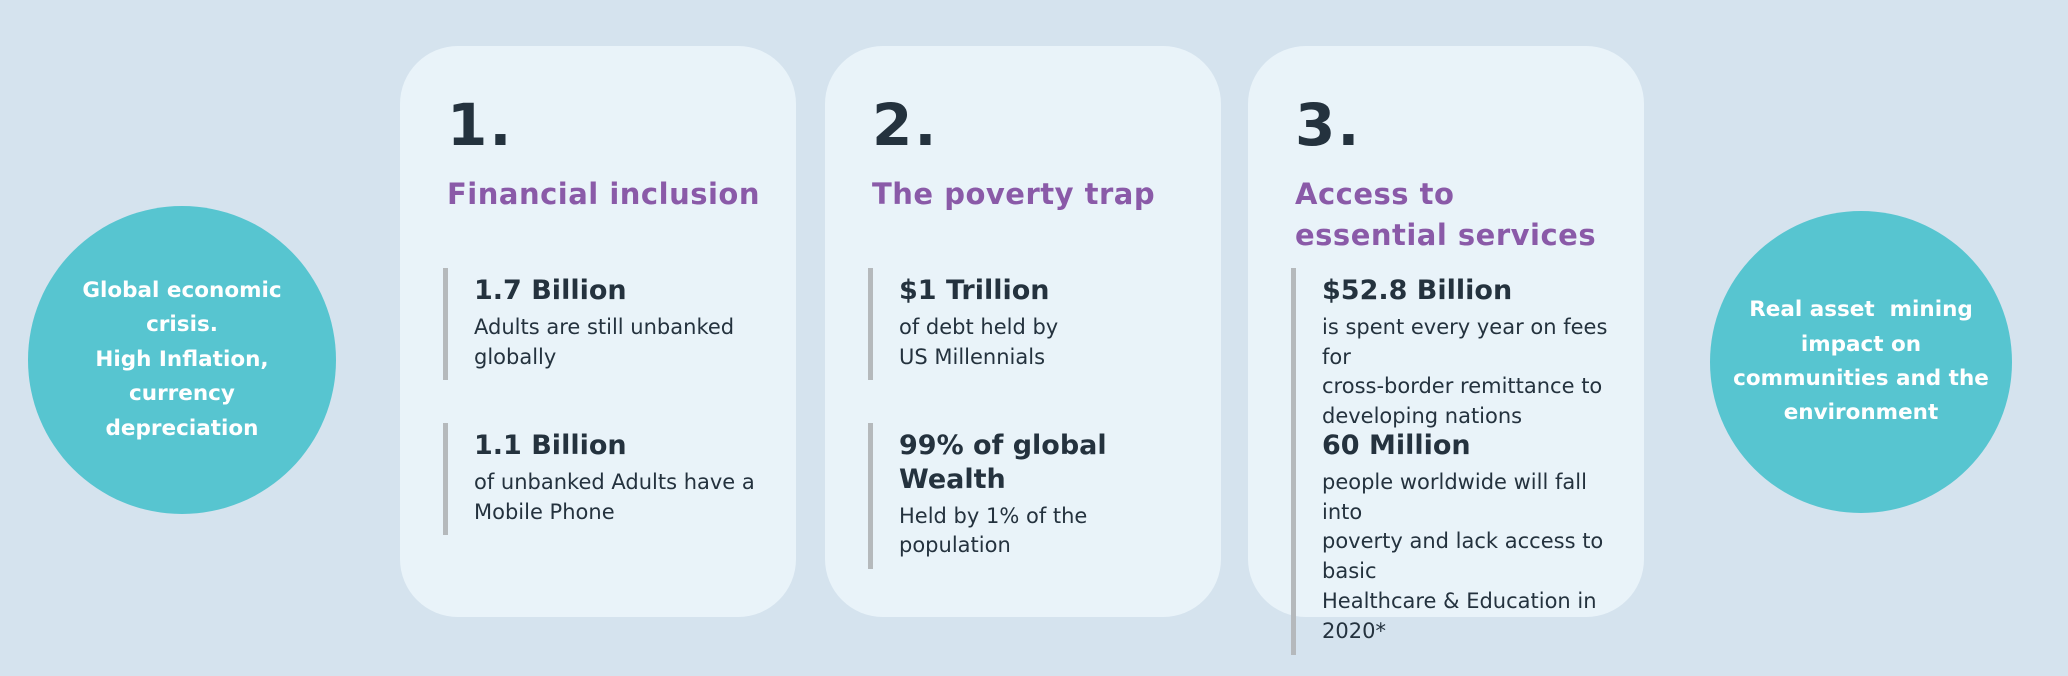 The image size is (2068, 676). What do you see at coordinates (550, 445) in the screenshot?
I see `stat-value: 1.1 Billion` at bounding box center [550, 445].